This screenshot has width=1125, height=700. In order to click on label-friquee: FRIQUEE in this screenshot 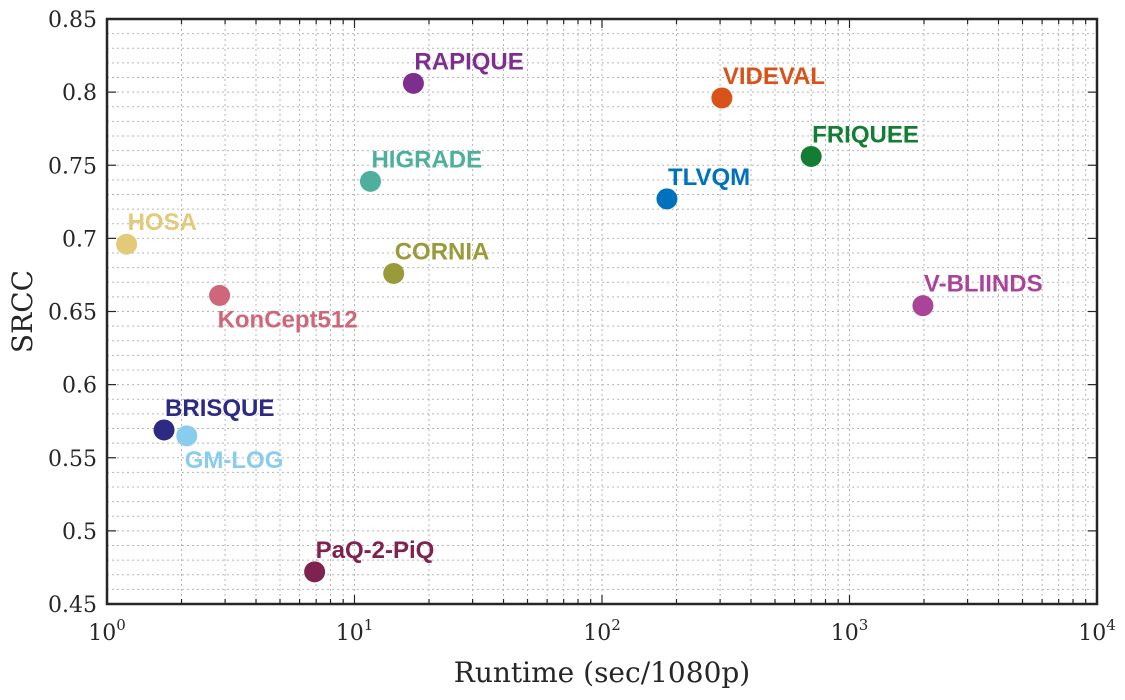, I will do `click(865, 134)`.